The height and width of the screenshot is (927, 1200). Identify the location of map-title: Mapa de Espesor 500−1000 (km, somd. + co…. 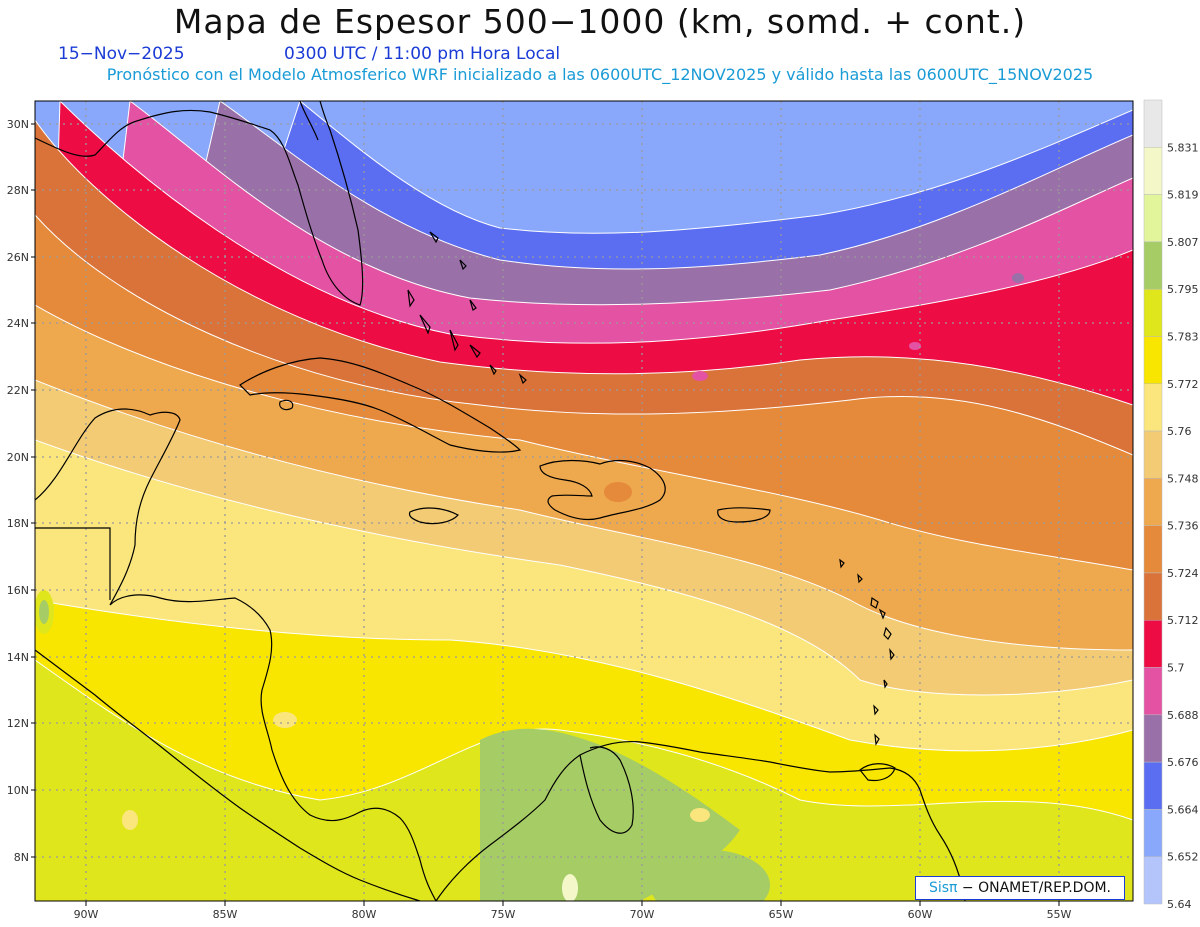
(600, 21).